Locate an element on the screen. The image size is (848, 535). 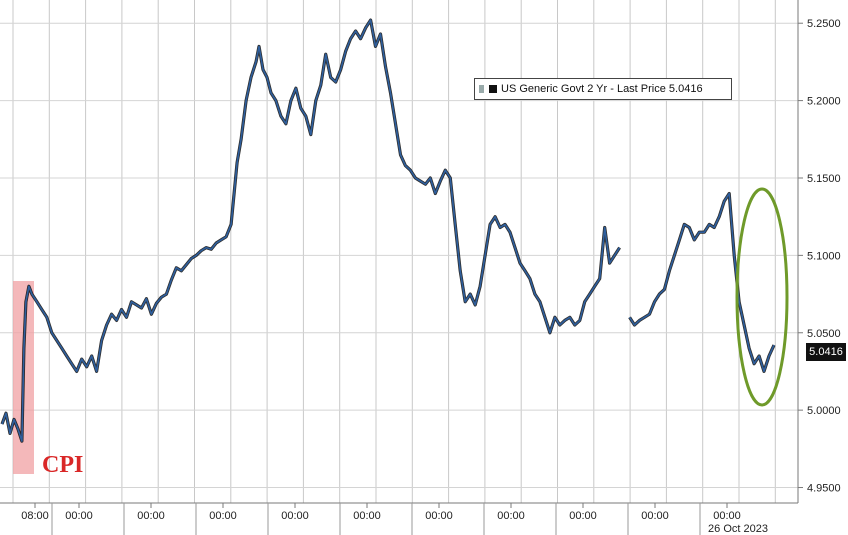
highlight-ellipse is located at coordinates (762, 297).